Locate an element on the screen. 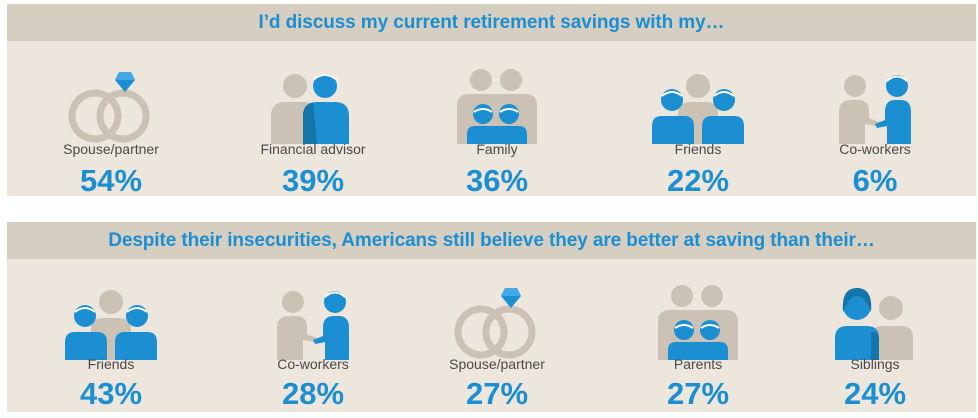 The image size is (978, 418). stat-value: 43% is located at coordinates (111, 393).